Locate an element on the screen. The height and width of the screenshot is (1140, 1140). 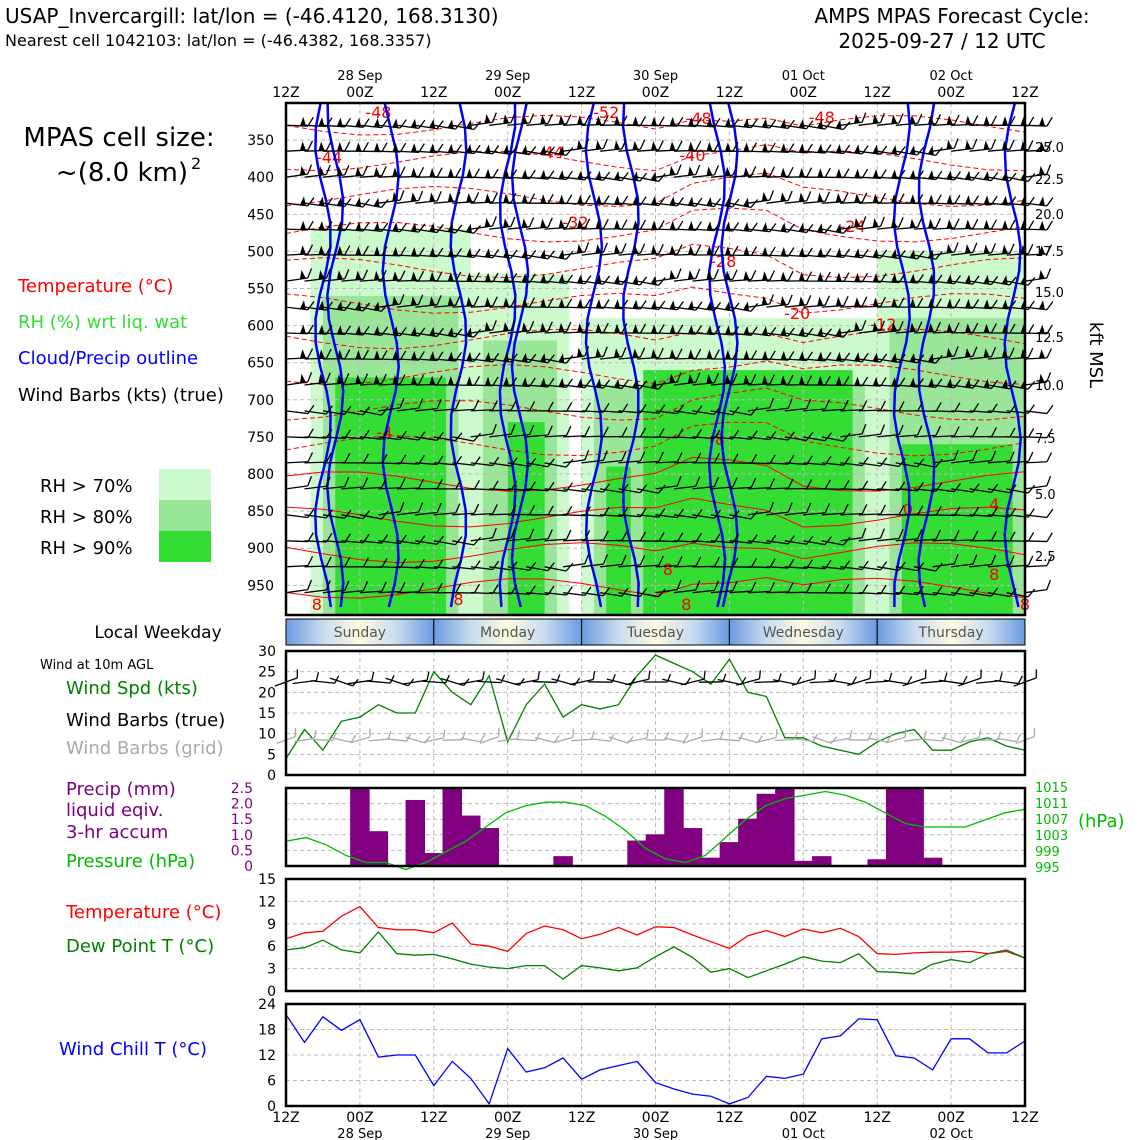
panel-tick-label: 2.0 is located at coordinates (242, 805).